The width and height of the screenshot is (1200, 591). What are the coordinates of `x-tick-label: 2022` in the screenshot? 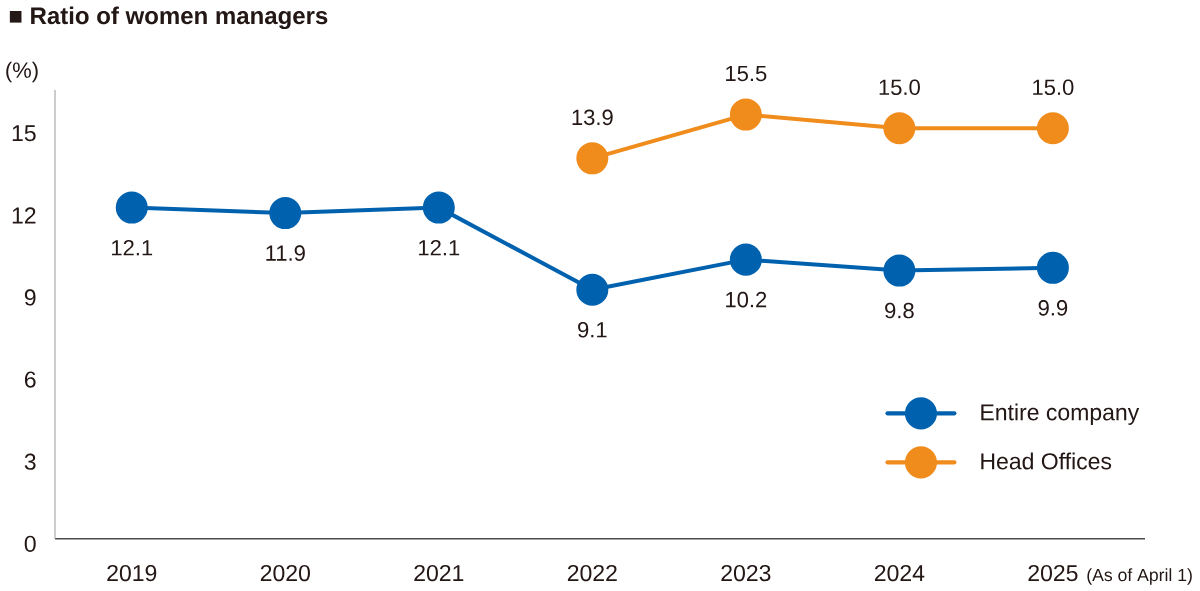 It's located at (592, 573).